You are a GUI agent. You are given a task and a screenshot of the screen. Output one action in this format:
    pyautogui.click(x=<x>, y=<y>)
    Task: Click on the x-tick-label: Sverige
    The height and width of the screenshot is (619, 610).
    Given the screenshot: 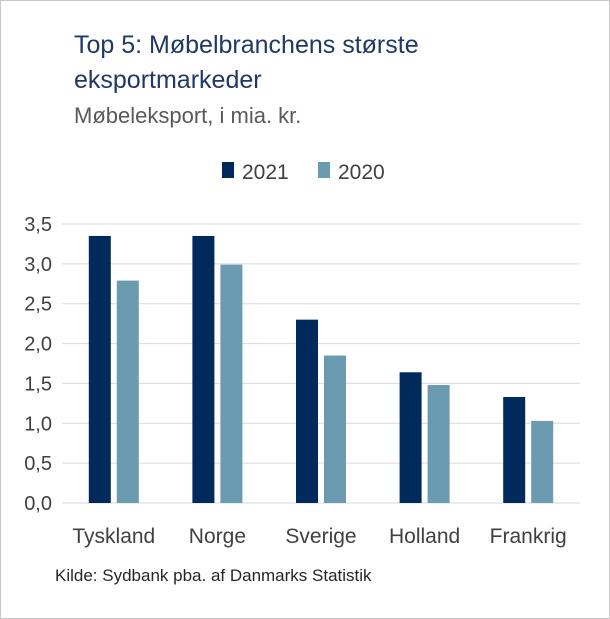 What is the action you would take?
    pyautogui.click(x=320, y=536)
    